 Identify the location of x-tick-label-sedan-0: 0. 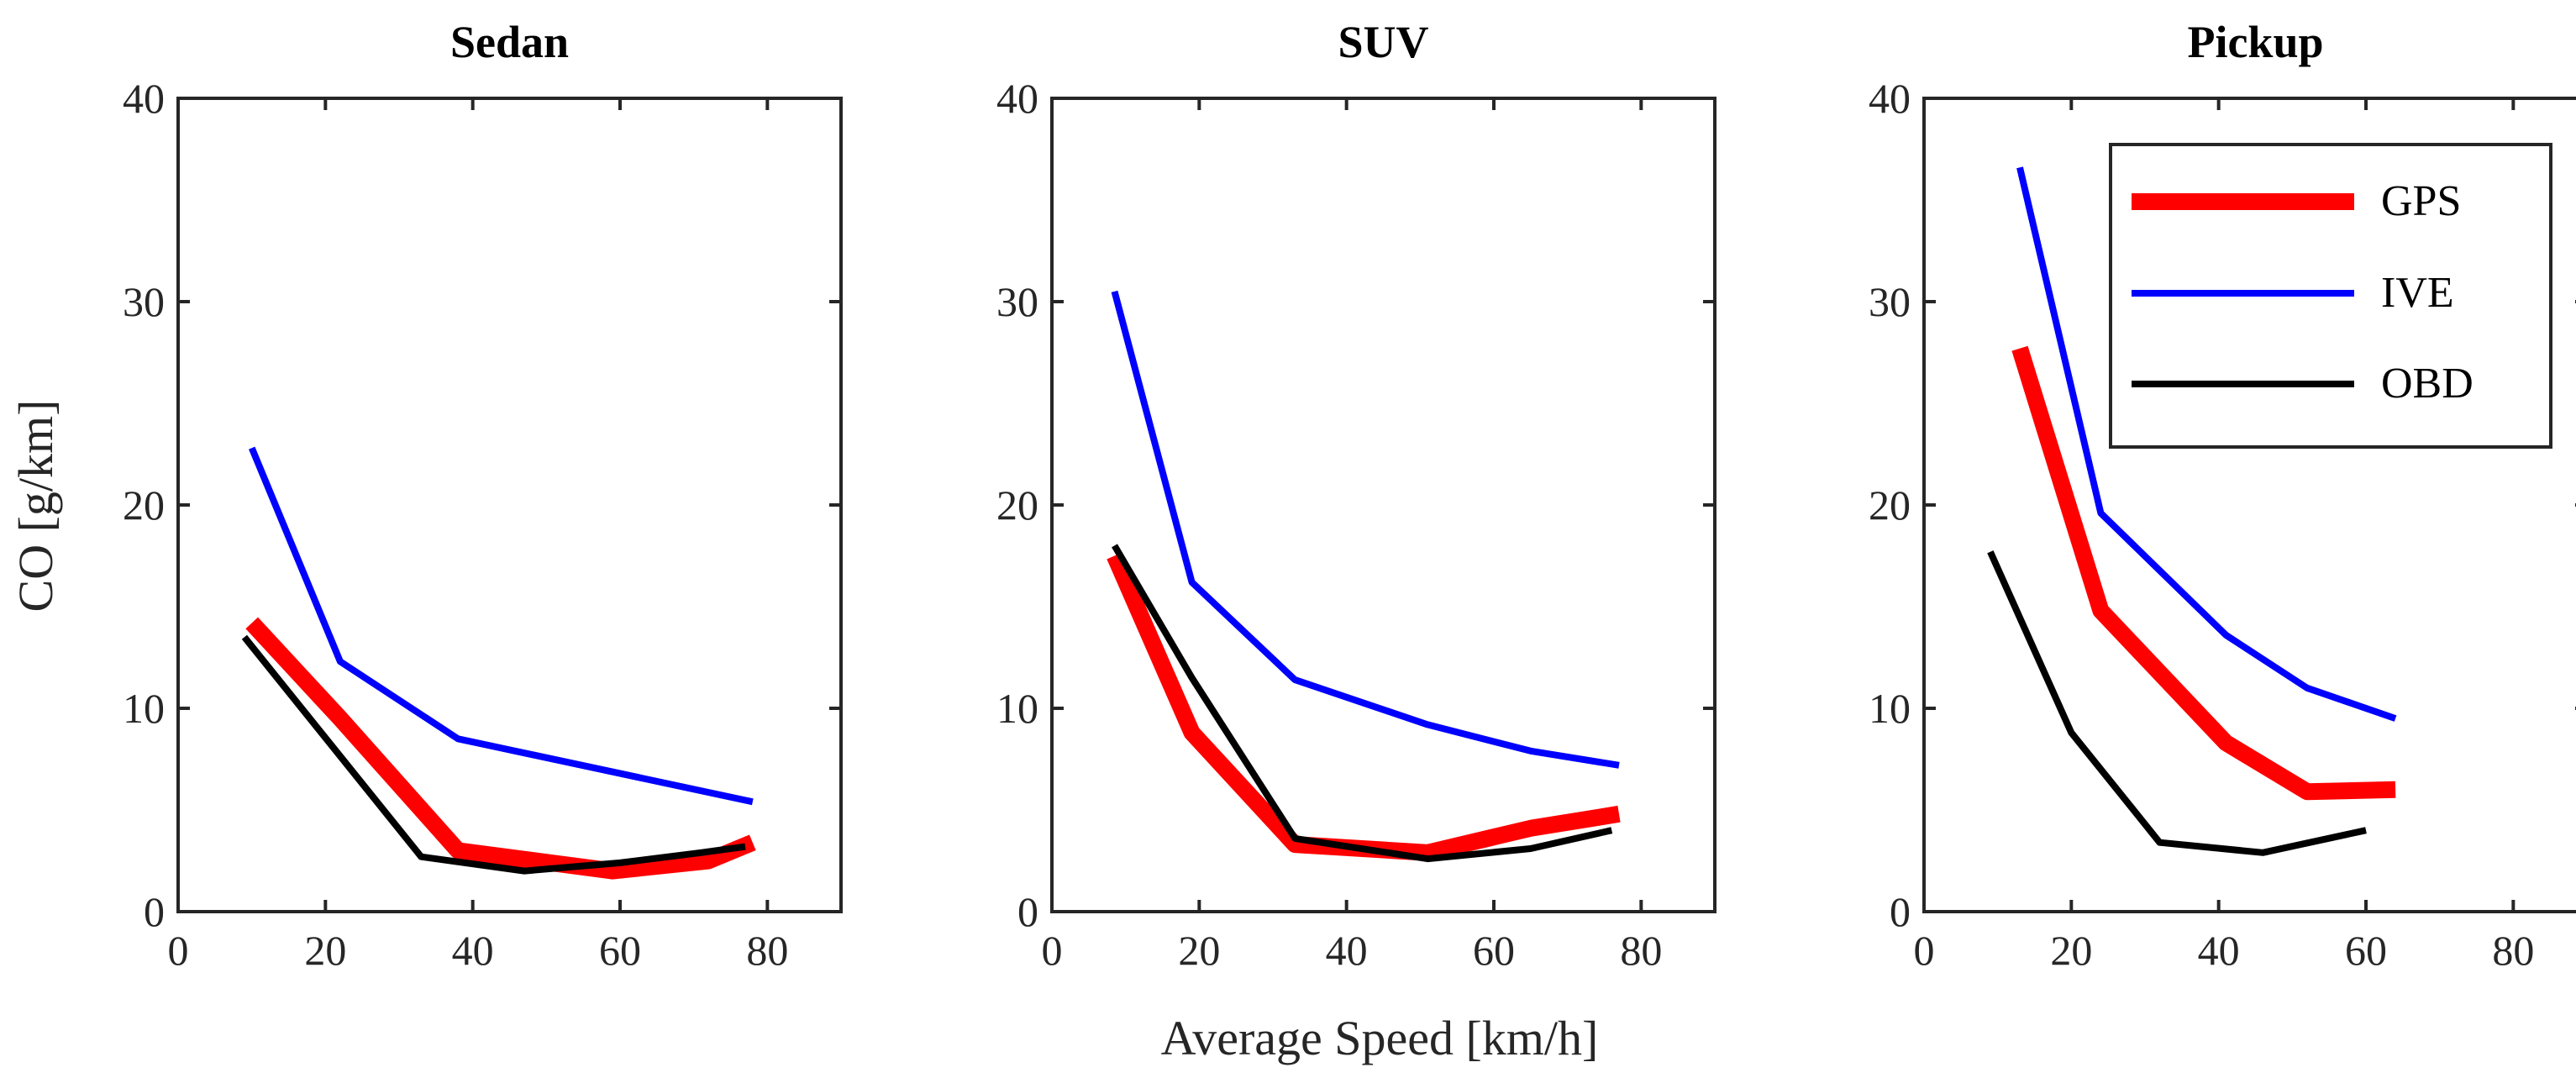
(178, 950).